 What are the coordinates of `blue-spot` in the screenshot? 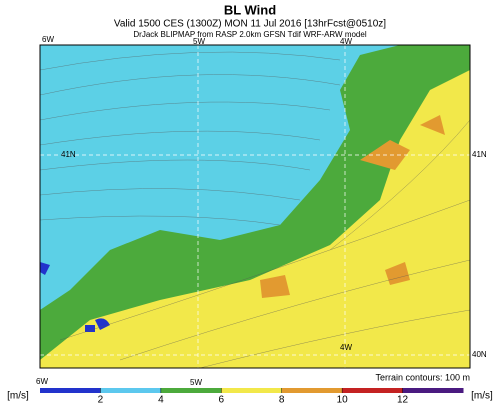 It's located at (75, 297).